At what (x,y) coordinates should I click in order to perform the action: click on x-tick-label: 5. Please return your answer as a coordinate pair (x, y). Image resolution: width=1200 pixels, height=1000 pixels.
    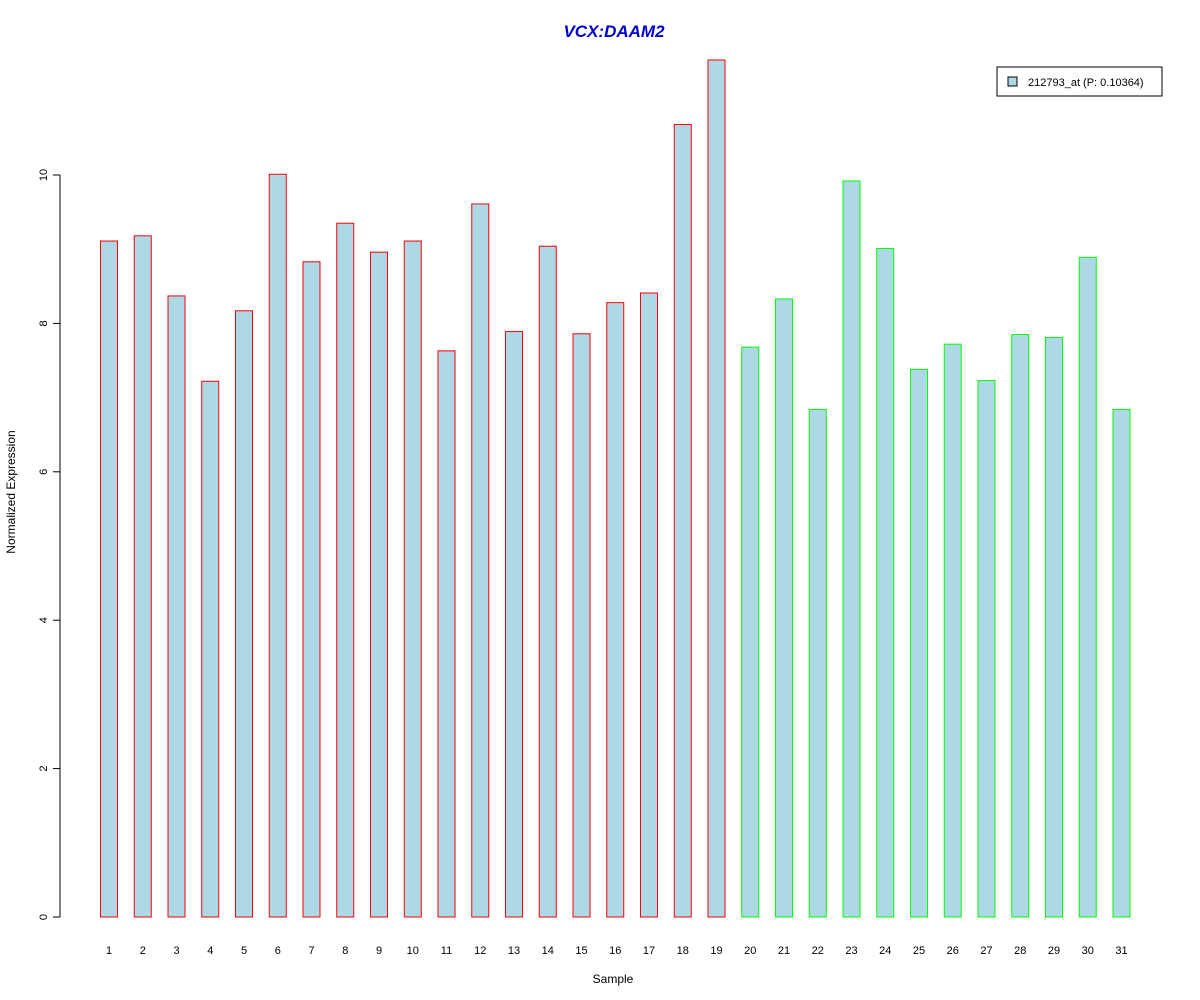
    Looking at the image, I should click on (244, 951).